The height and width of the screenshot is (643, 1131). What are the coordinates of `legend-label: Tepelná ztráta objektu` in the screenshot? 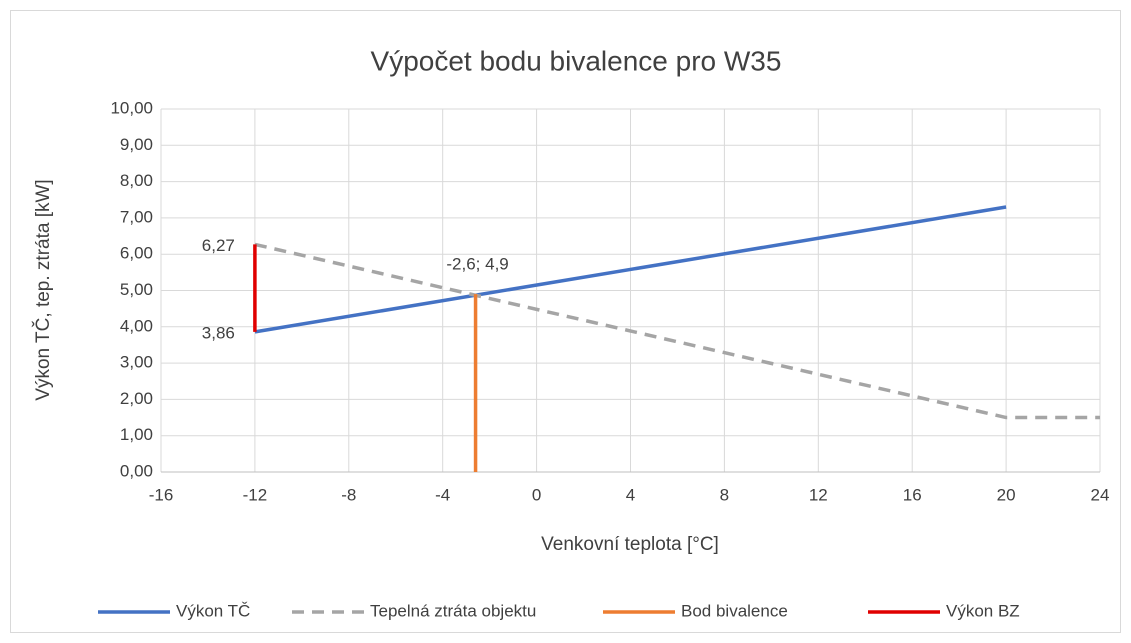 It's located at (453, 610).